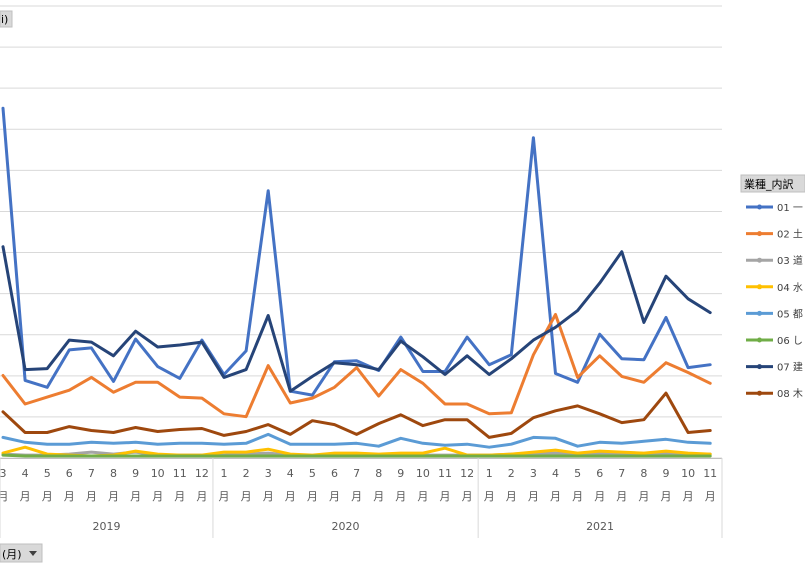 The width and height of the screenshot is (805, 575). What do you see at coordinates (774, 341) in the screenshot?
I see `legend-item: 06 し` at bounding box center [774, 341].